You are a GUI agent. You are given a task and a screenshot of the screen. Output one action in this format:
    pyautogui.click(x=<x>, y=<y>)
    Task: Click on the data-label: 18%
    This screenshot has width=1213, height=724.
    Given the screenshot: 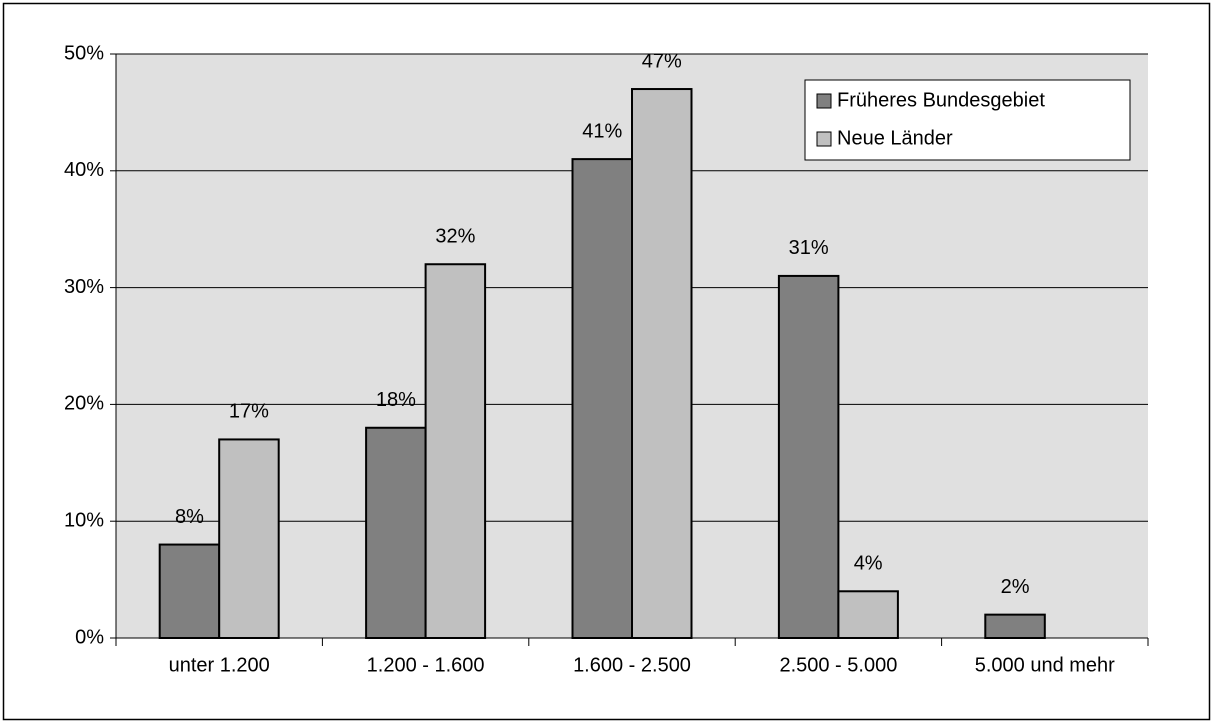 What is the action you would take?
    pyautogui.click(x=396, y=400)
    